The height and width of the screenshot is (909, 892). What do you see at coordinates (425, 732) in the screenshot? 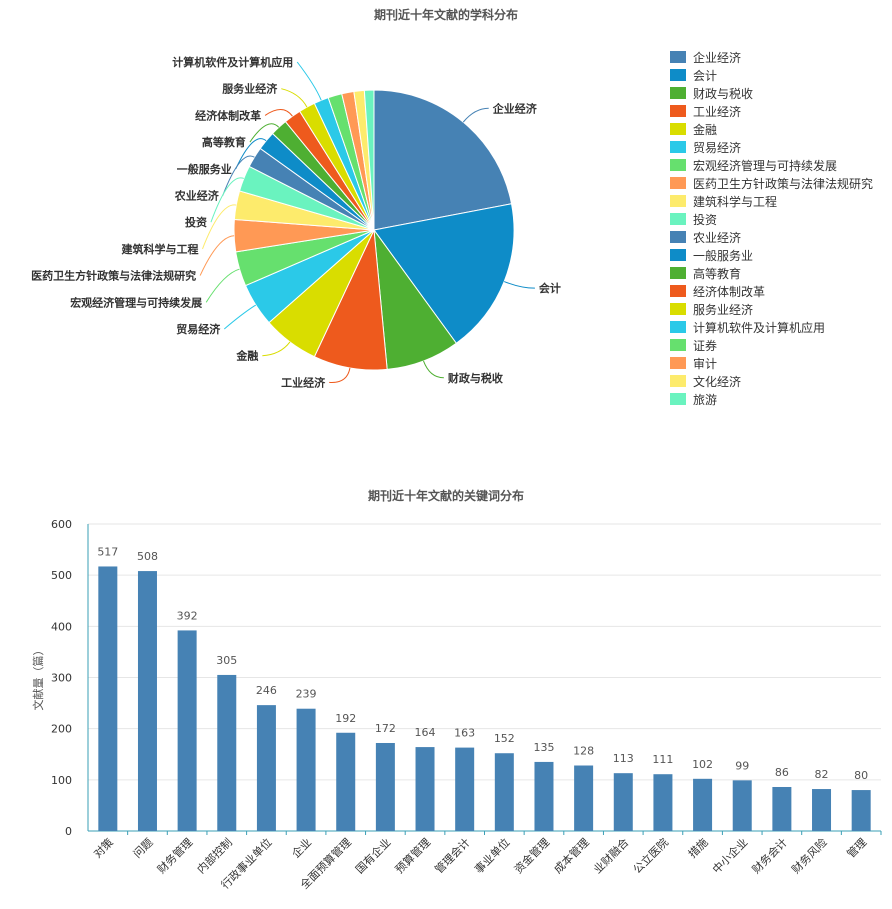
I see `bar-value-label: 164` at bounding box center [425, 732].